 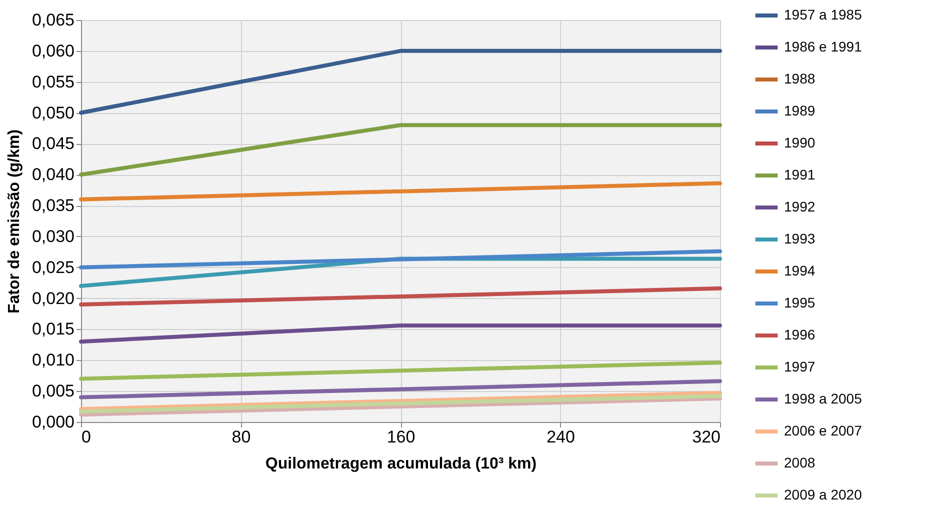 I want to click on legend-label: 2006 e 2007, so click(x=823, y=430).